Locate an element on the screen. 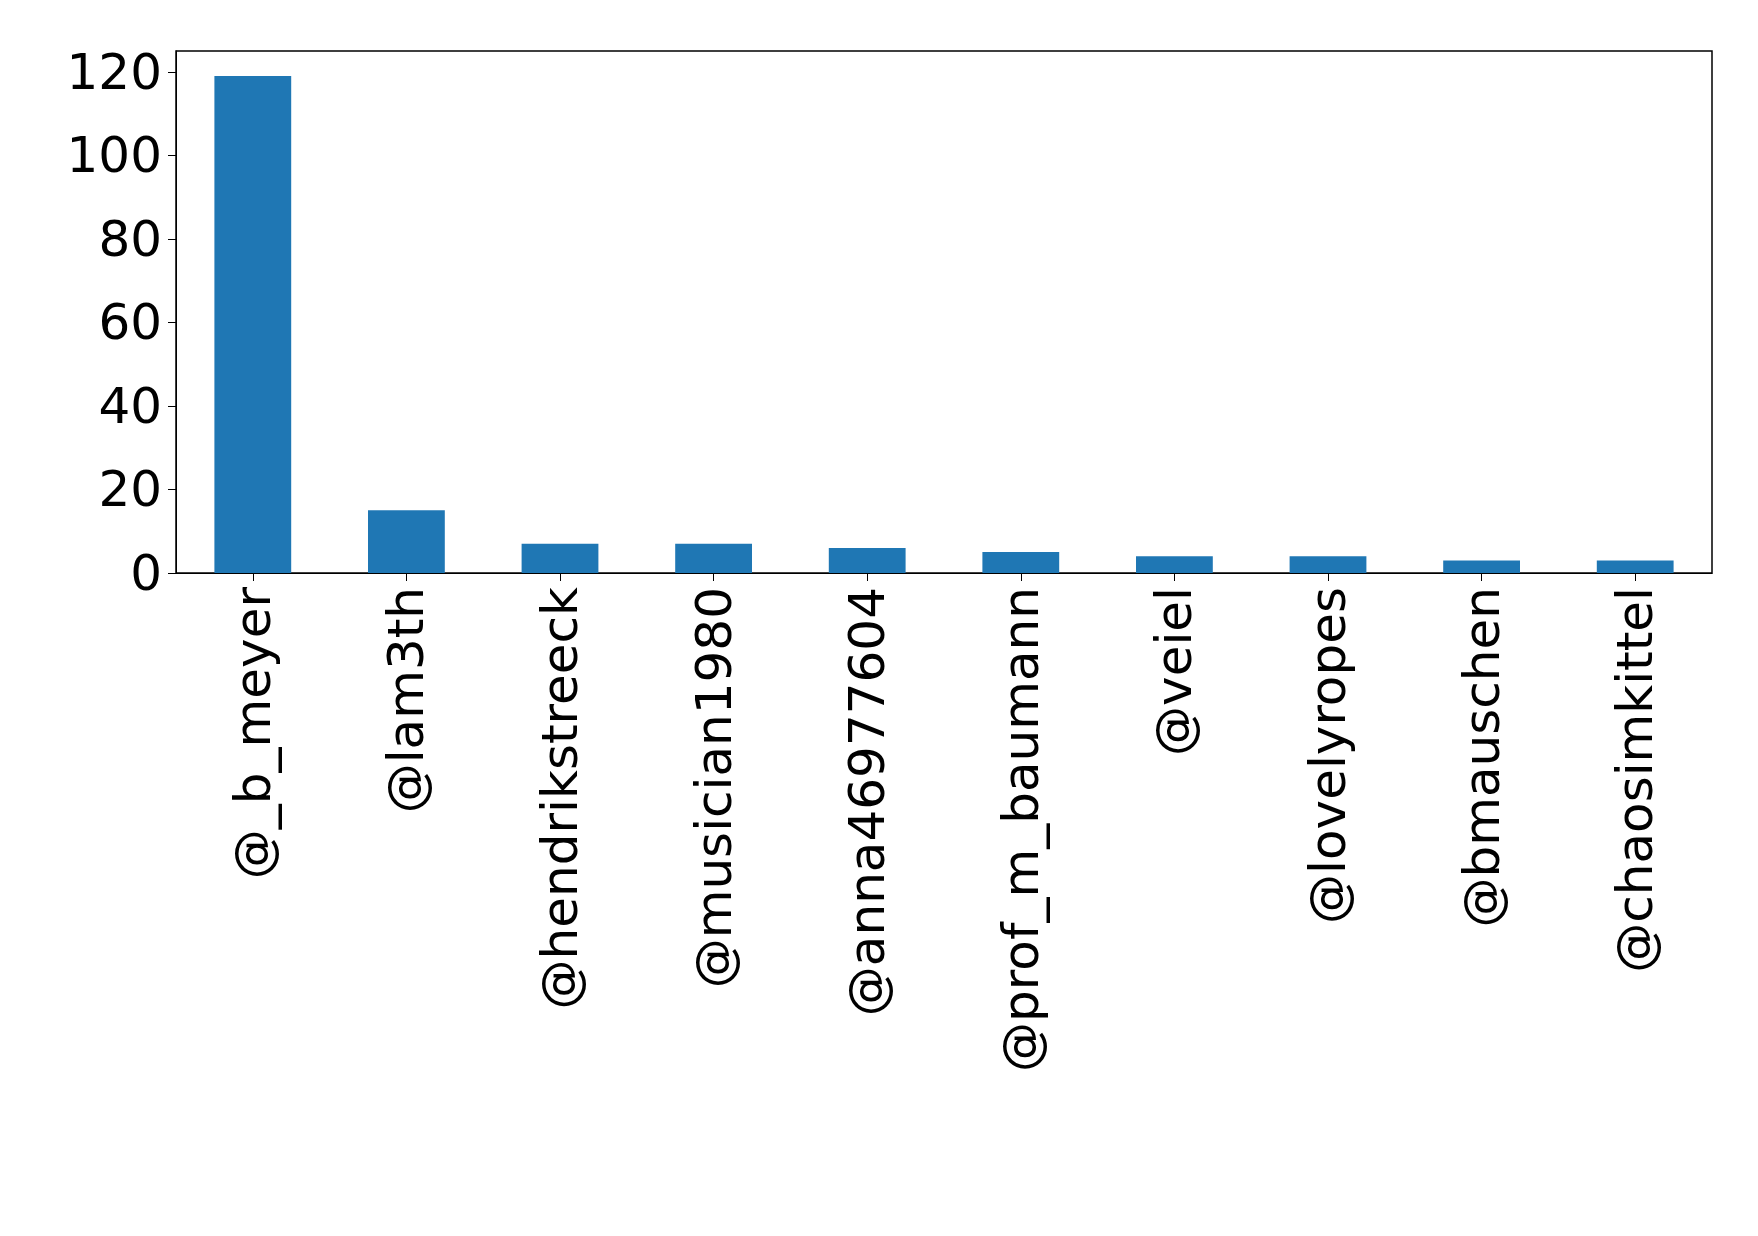 Image resolution: width=1758 pixels, height=1236 pixels. x-tick-label: @musician1980 is located at coordinates (713, 788).